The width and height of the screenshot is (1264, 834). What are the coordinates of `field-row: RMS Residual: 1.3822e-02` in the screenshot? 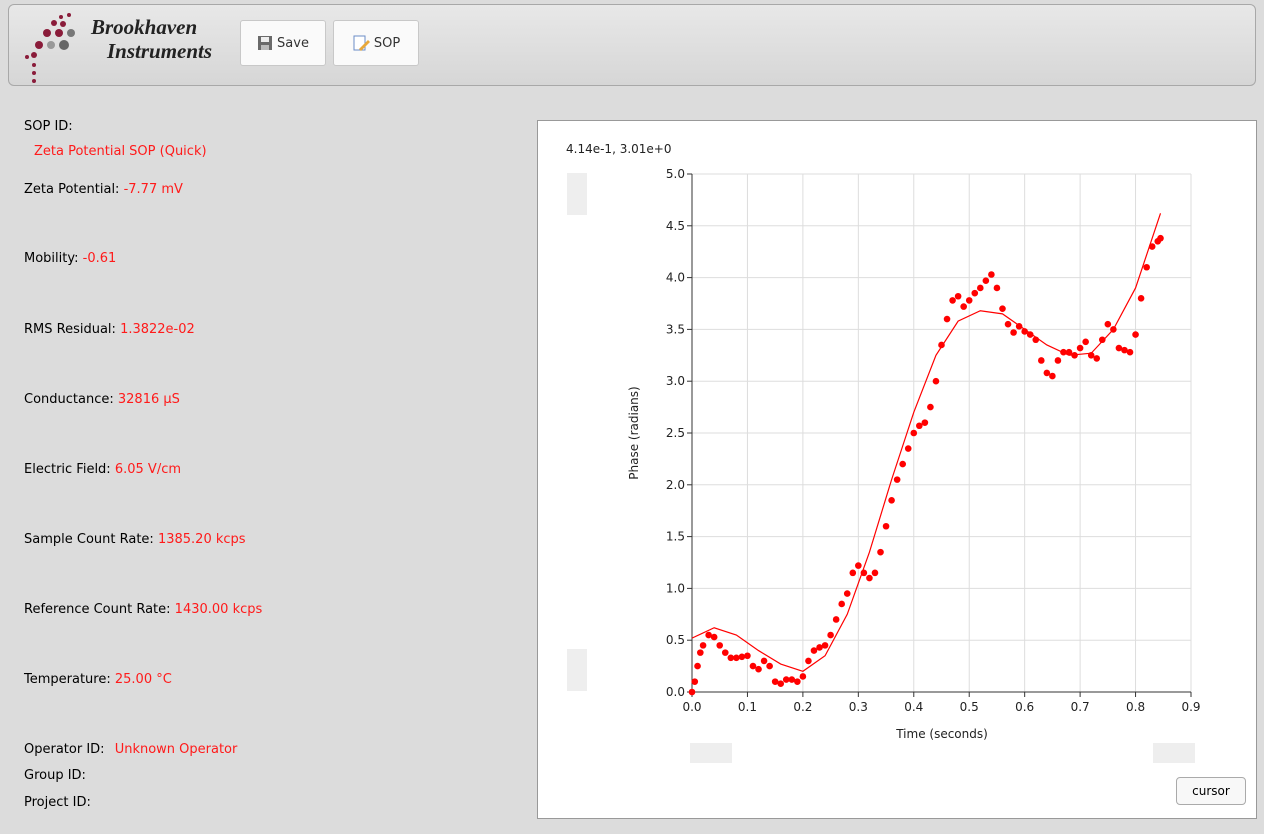 It's located at (109, 329).